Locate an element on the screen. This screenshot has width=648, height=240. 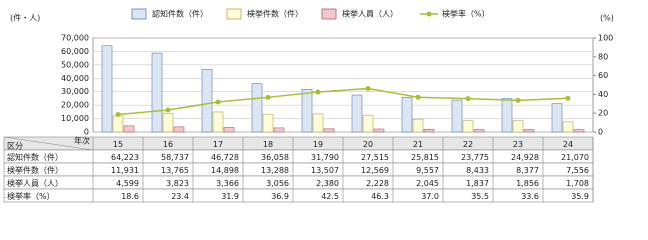
table-cell: 37.0 is located at coordinates (430, 196).